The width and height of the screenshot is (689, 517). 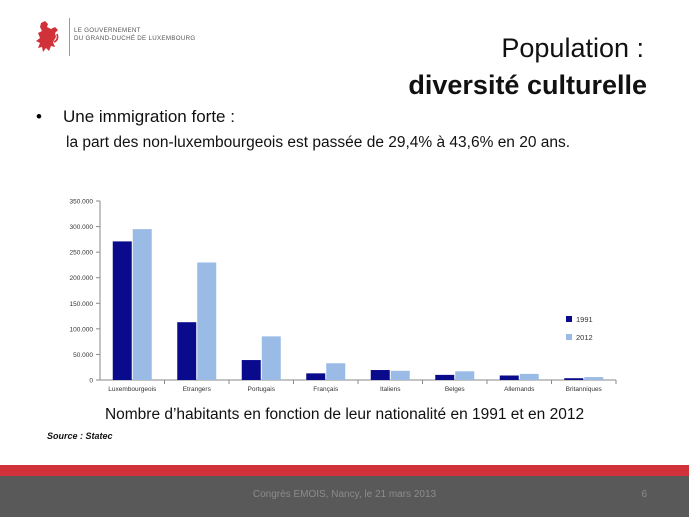 What do you see at coordinates (271, 358) in the screenshot?
I see `bar-2012-portugais` at bounding box center [271, 358].